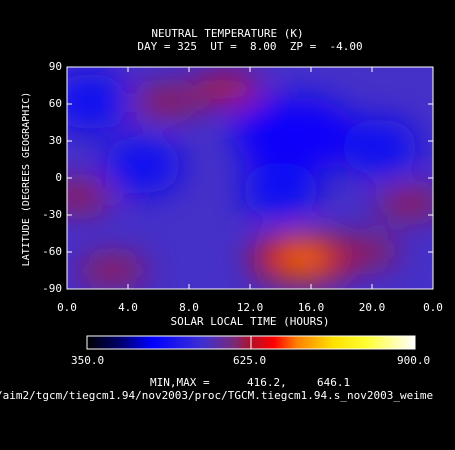 The width and height of the screenshot is (455, 450). I want to click on y-tick-label: -60, so click(52, 251).